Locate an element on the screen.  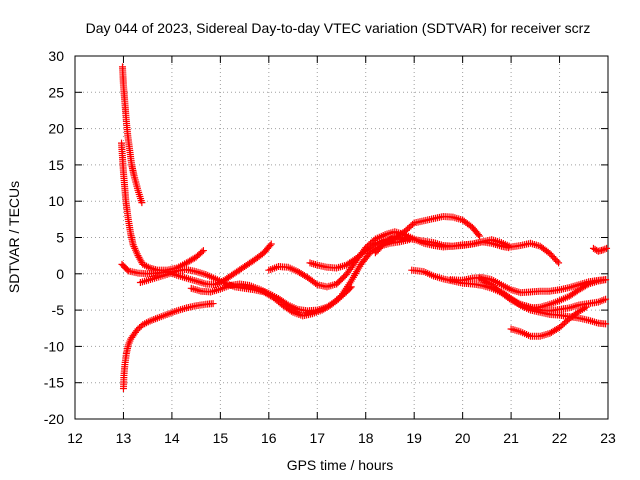
y-tick-label: 25 is located at coordinates (56, 92).